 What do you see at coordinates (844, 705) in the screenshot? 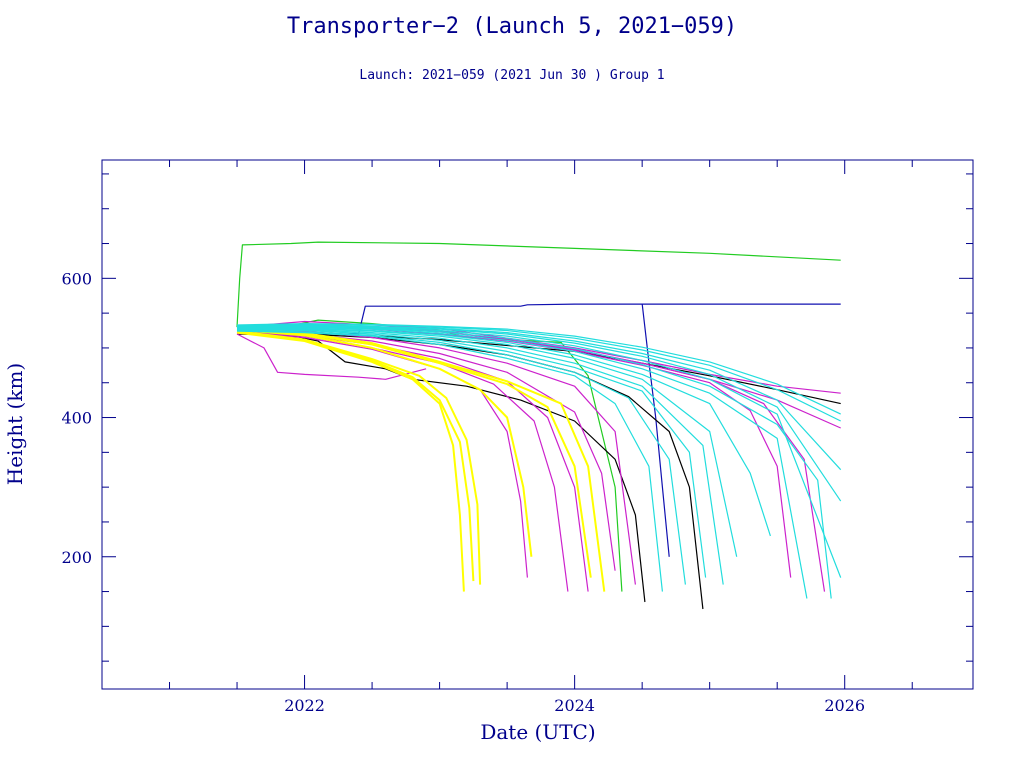
I see `x-tick-label: 2026` at bounding box center [844, 705].